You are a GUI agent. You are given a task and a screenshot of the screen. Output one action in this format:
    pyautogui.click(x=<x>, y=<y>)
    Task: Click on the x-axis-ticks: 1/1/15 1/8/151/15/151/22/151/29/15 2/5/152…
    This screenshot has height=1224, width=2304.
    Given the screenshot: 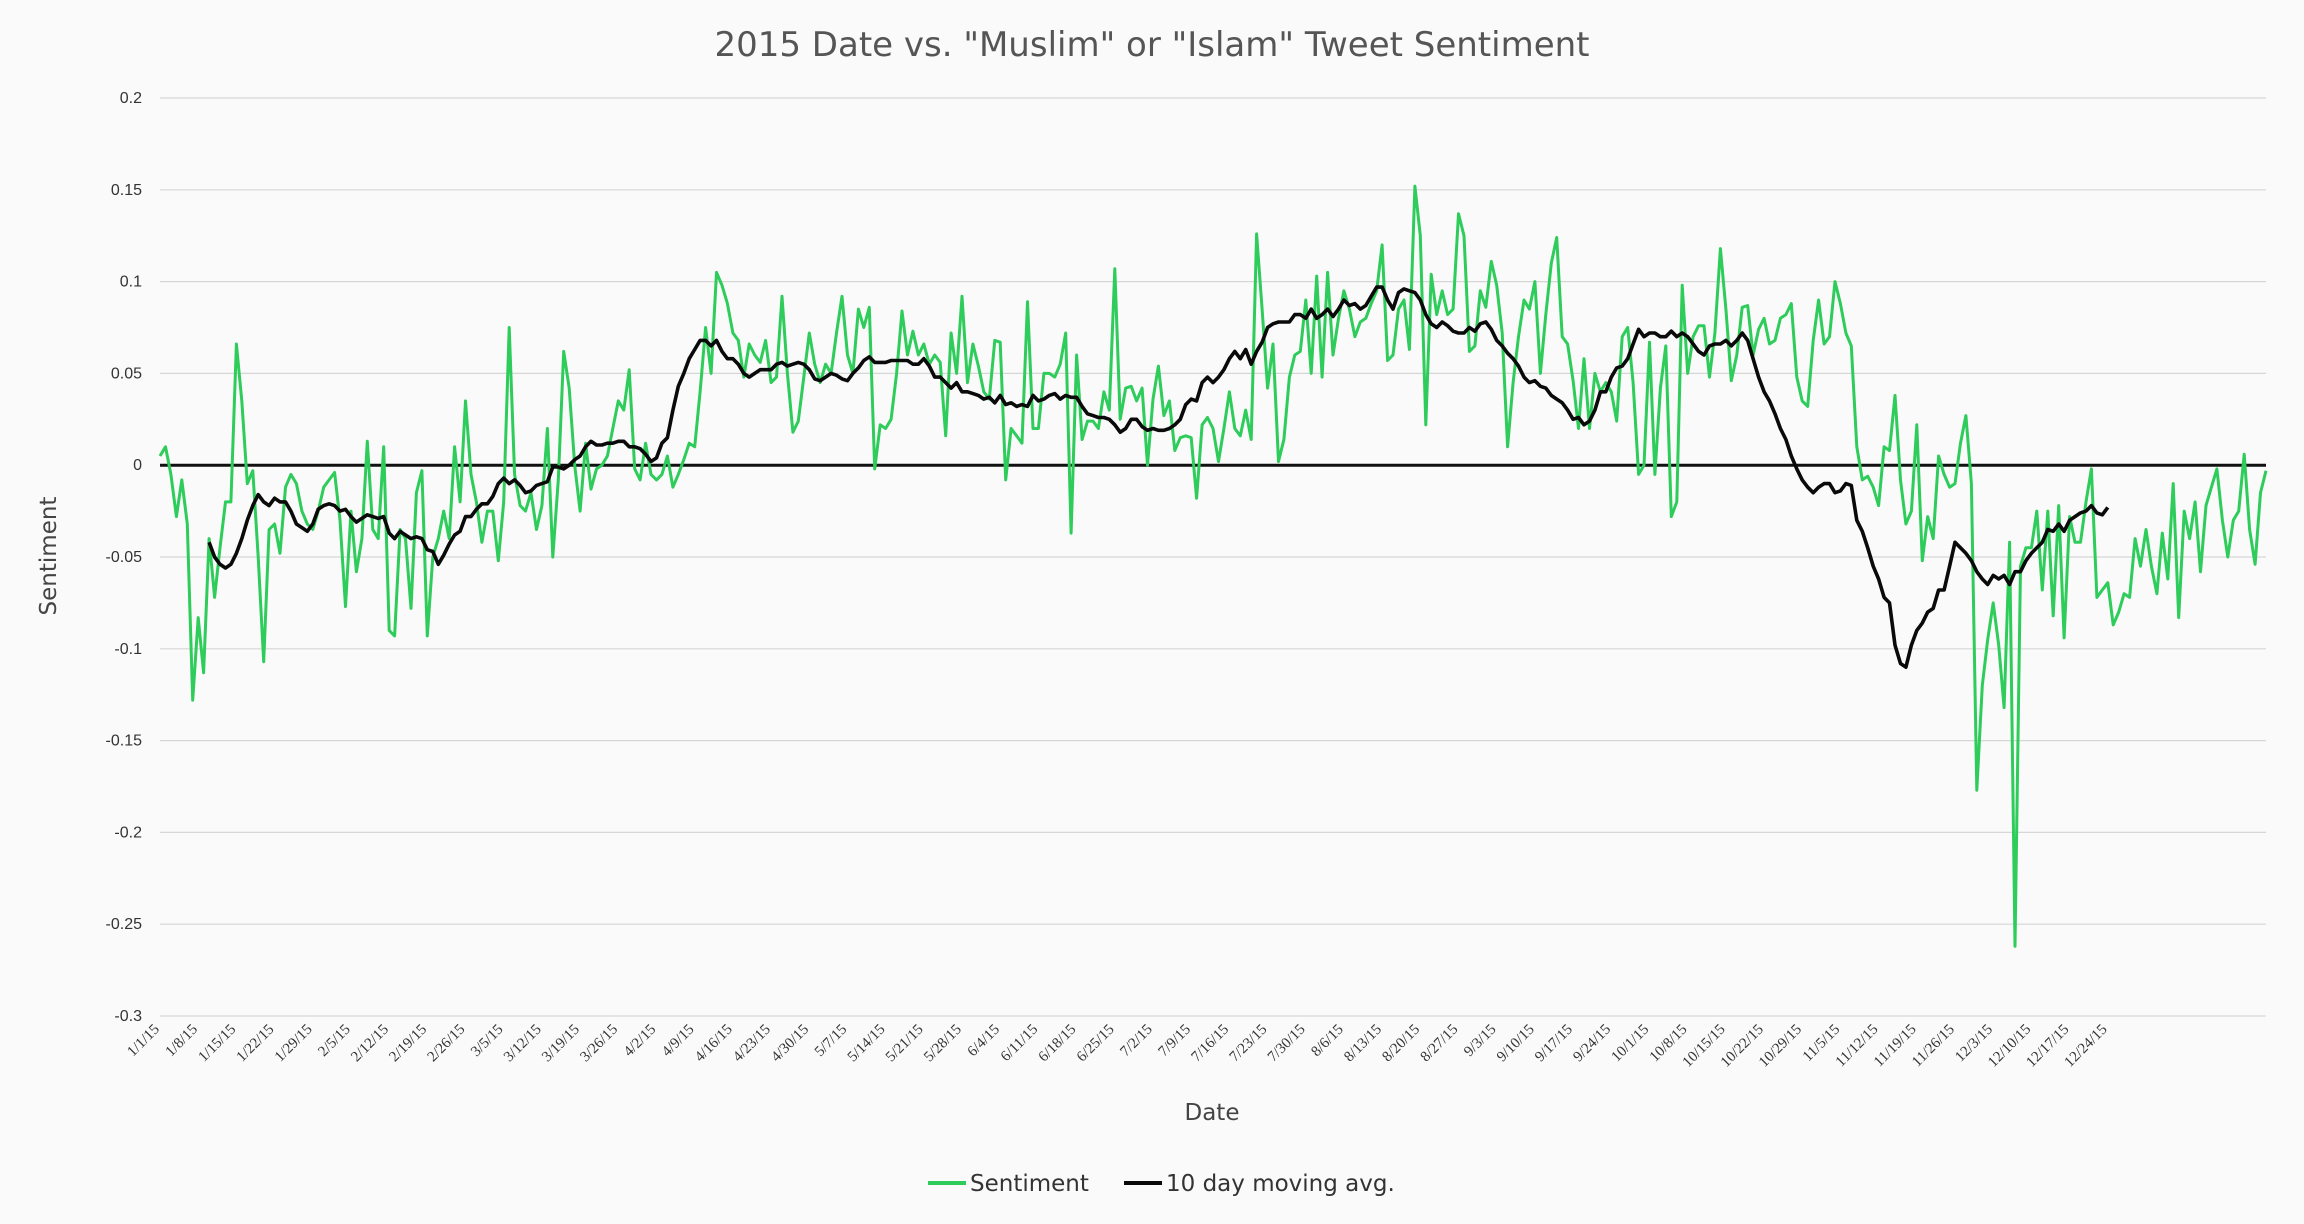 What is the action you would take?
    pyautogui.click(x=1117, y=1046)
    